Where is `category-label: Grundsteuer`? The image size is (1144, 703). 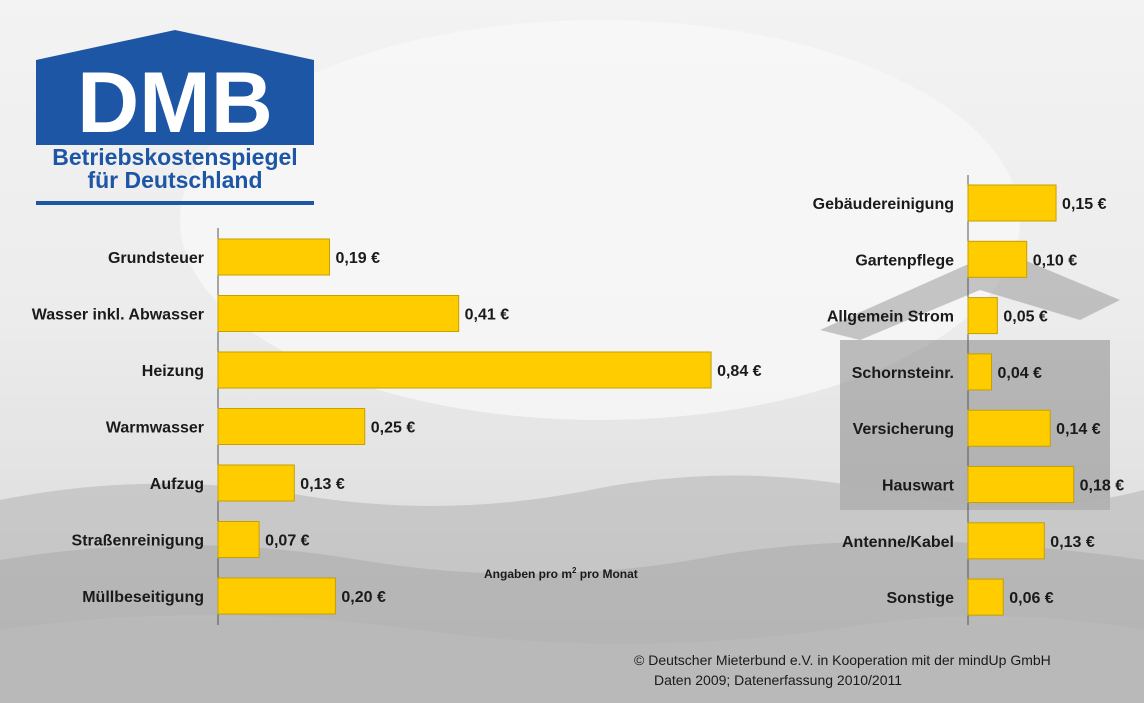 category-label: Grundsteuer is located at coordinates (156, 258).